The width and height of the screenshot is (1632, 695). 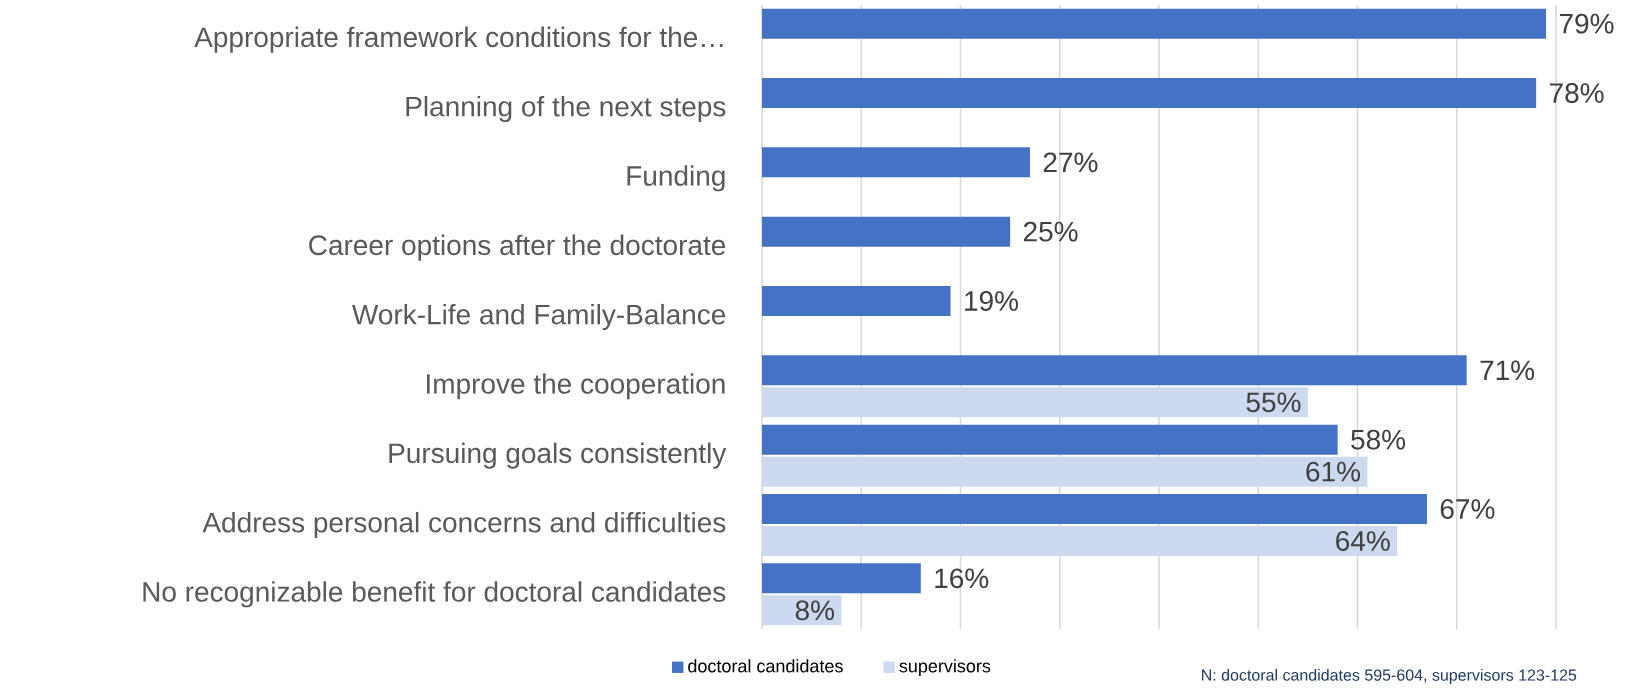 I want to click on data-label: 71%, so click(x=1507, y=370).